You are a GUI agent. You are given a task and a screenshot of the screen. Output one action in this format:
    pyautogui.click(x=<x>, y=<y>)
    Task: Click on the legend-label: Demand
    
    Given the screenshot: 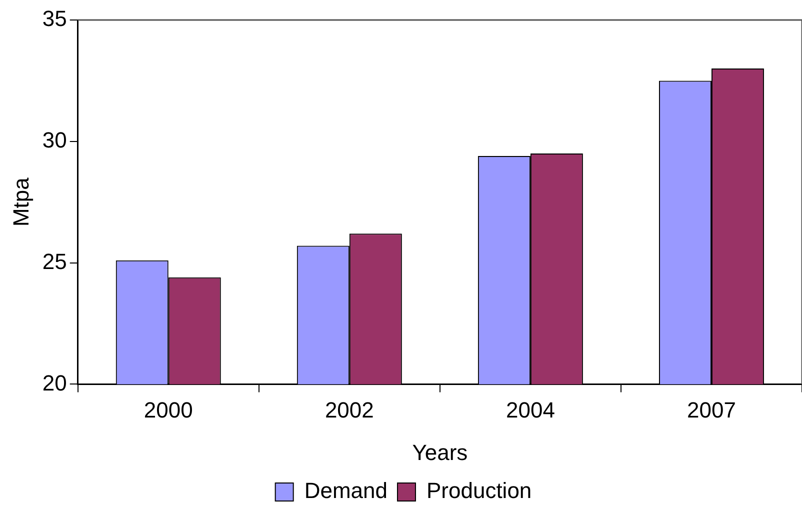 What is the action you would take?
    pyautogui.click(x=346, y=491)
    